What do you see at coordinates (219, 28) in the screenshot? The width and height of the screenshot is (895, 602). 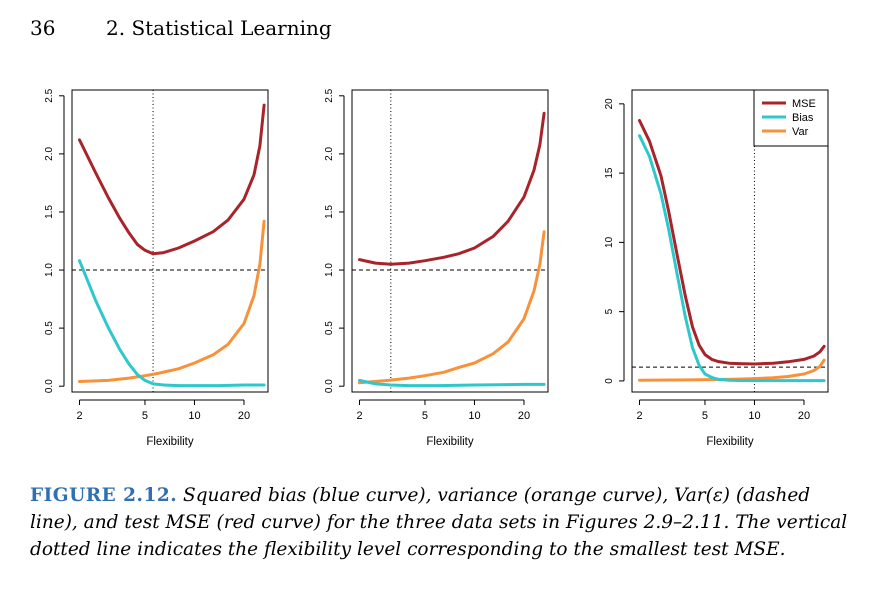 I see `chapter-title: 2. Statistical Learning` at bounding box center [219, 28].